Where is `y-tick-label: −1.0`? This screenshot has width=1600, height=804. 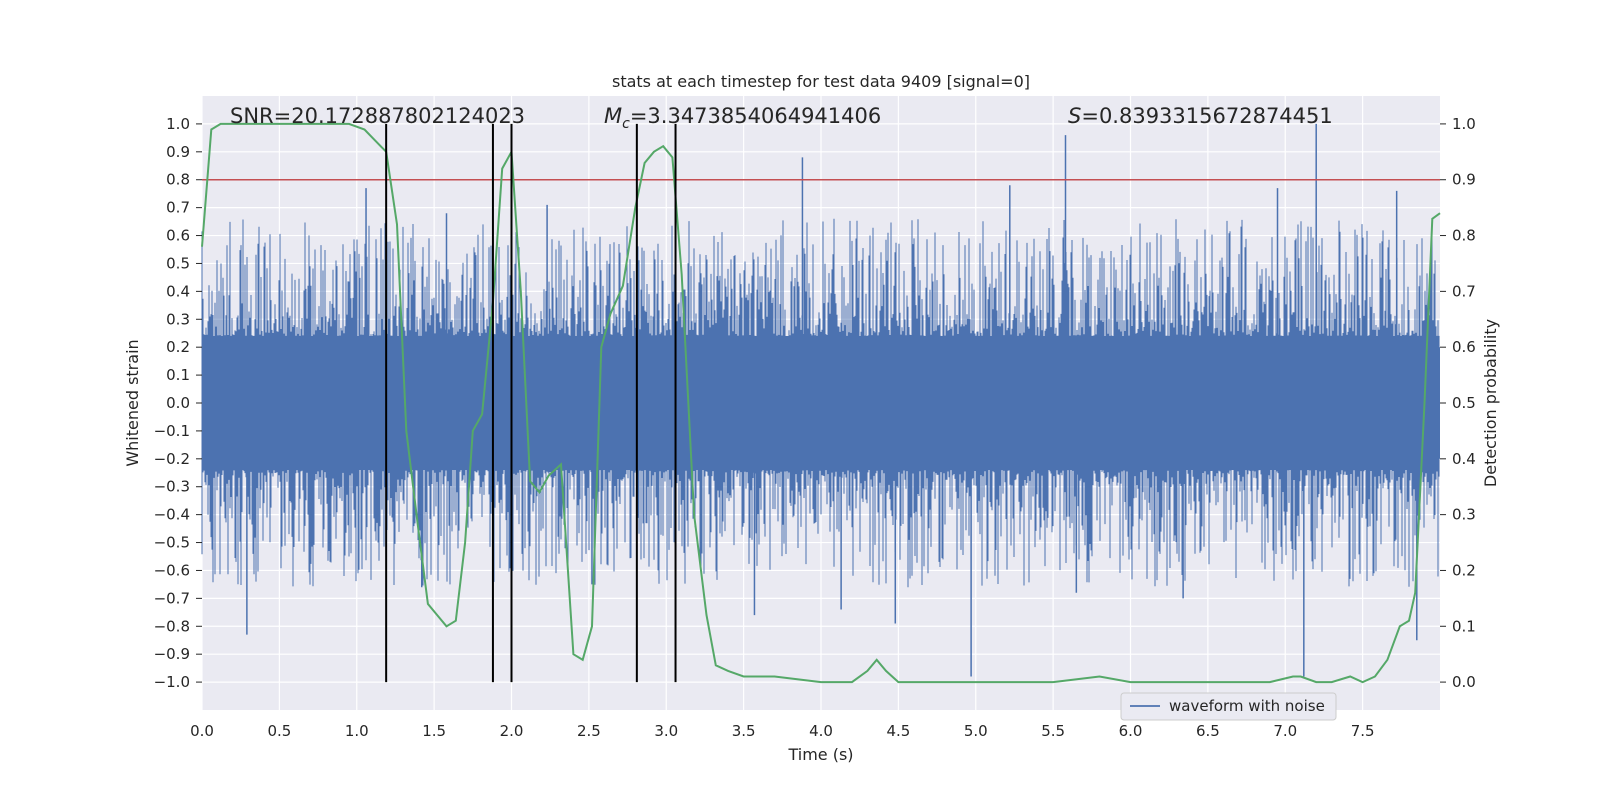 y-tick-label: −1.0 is located at coordinates (172, 682).